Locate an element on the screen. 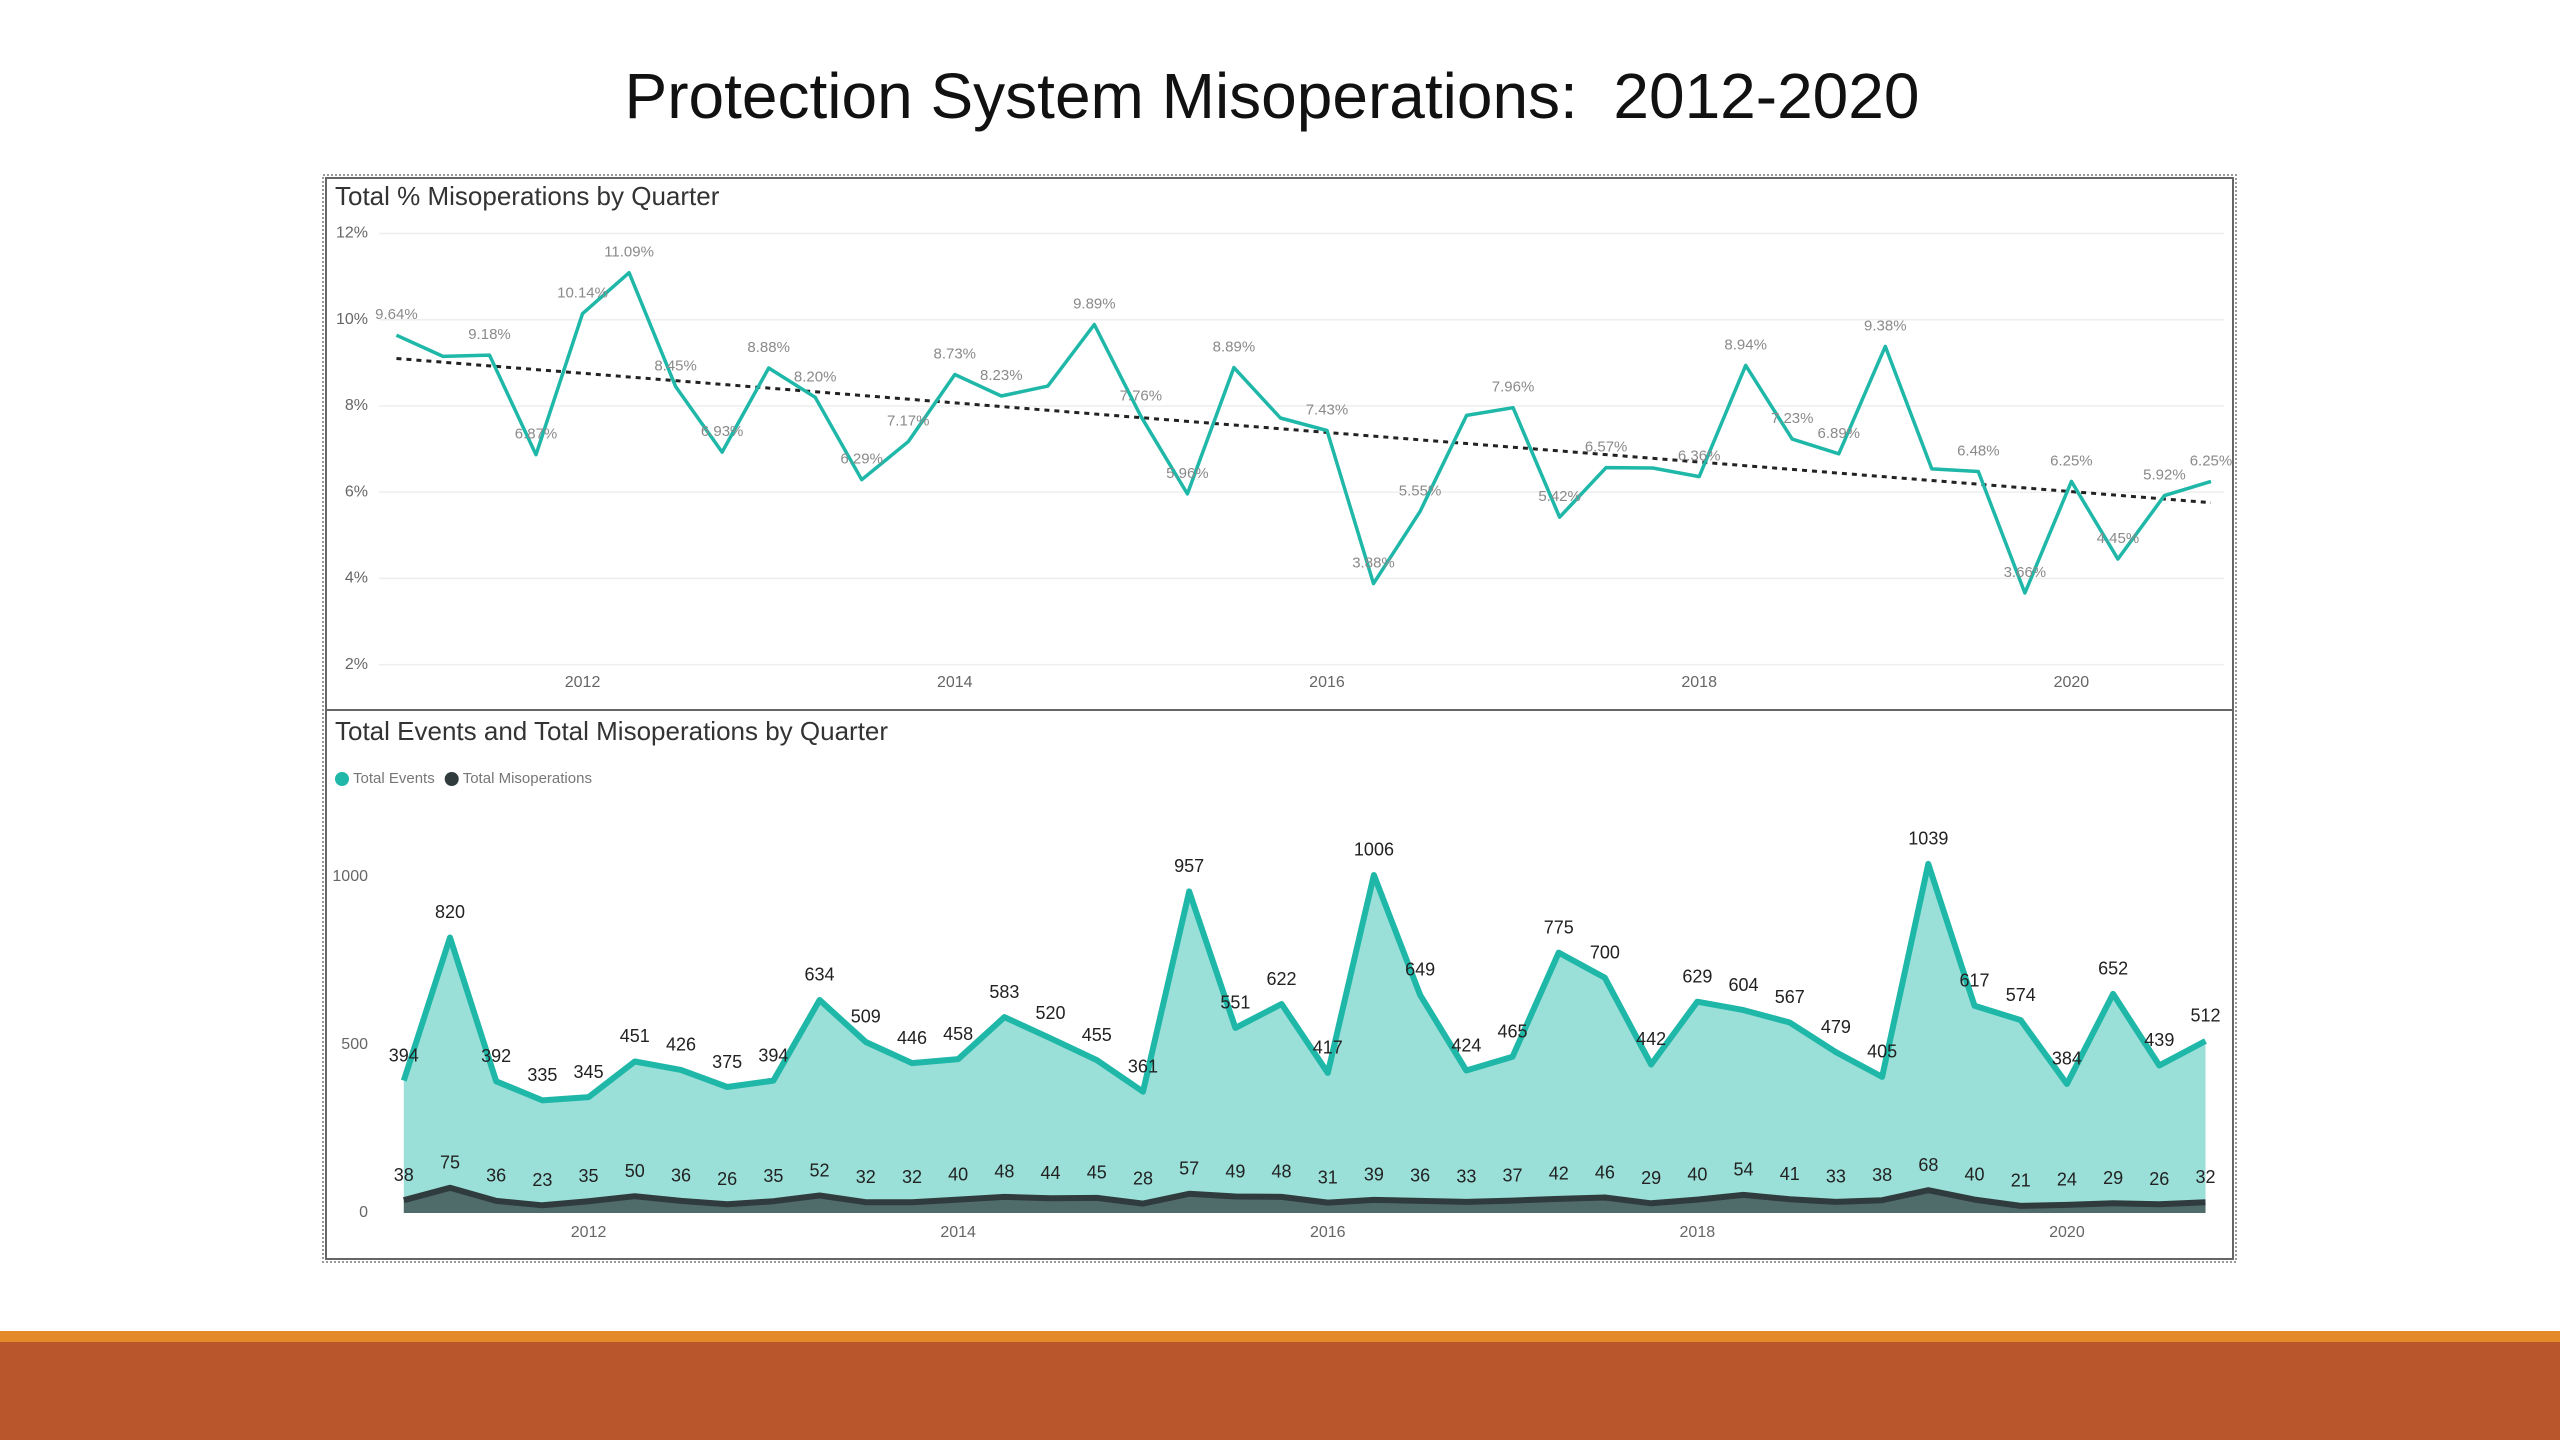  data-label: 8.23% is located at coordinates (1001, 375).